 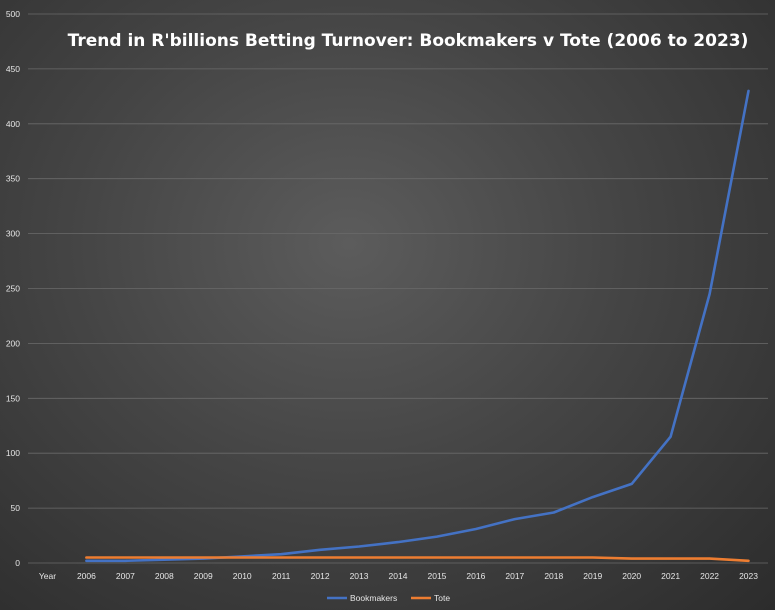 I want to click on x-tick-label: 2020, so click(x=631, y=576).